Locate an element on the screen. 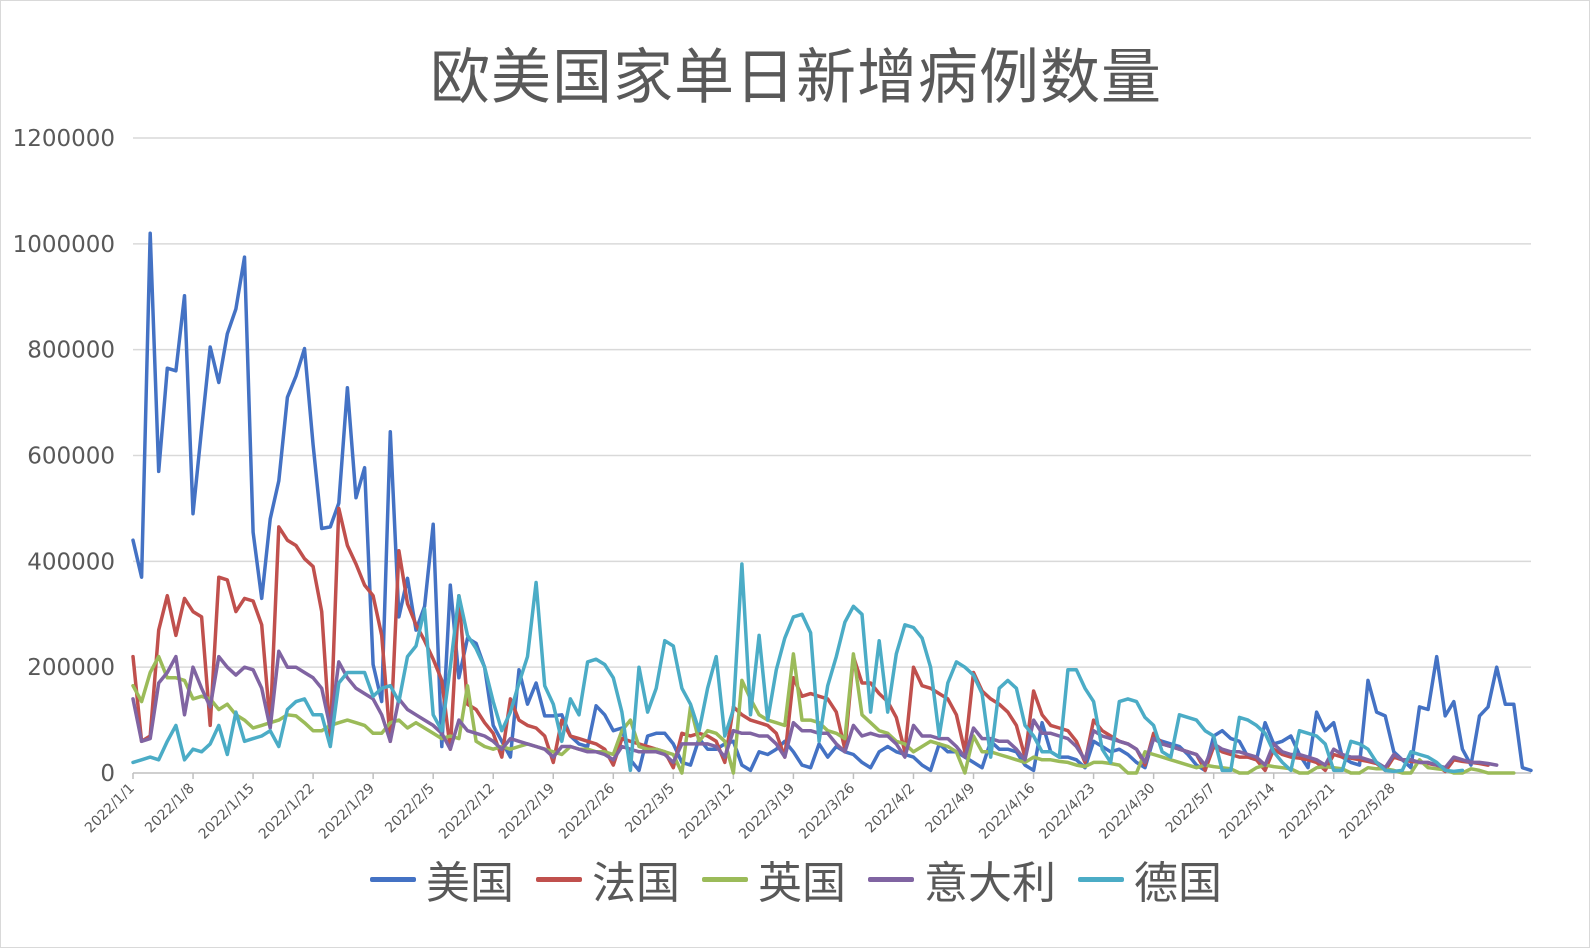  legend-label: 法国 is located at coordinates (636, 883).